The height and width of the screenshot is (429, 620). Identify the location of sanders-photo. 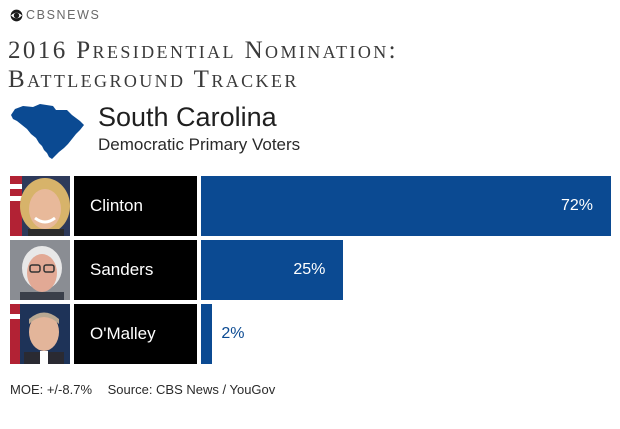
(40, 270).